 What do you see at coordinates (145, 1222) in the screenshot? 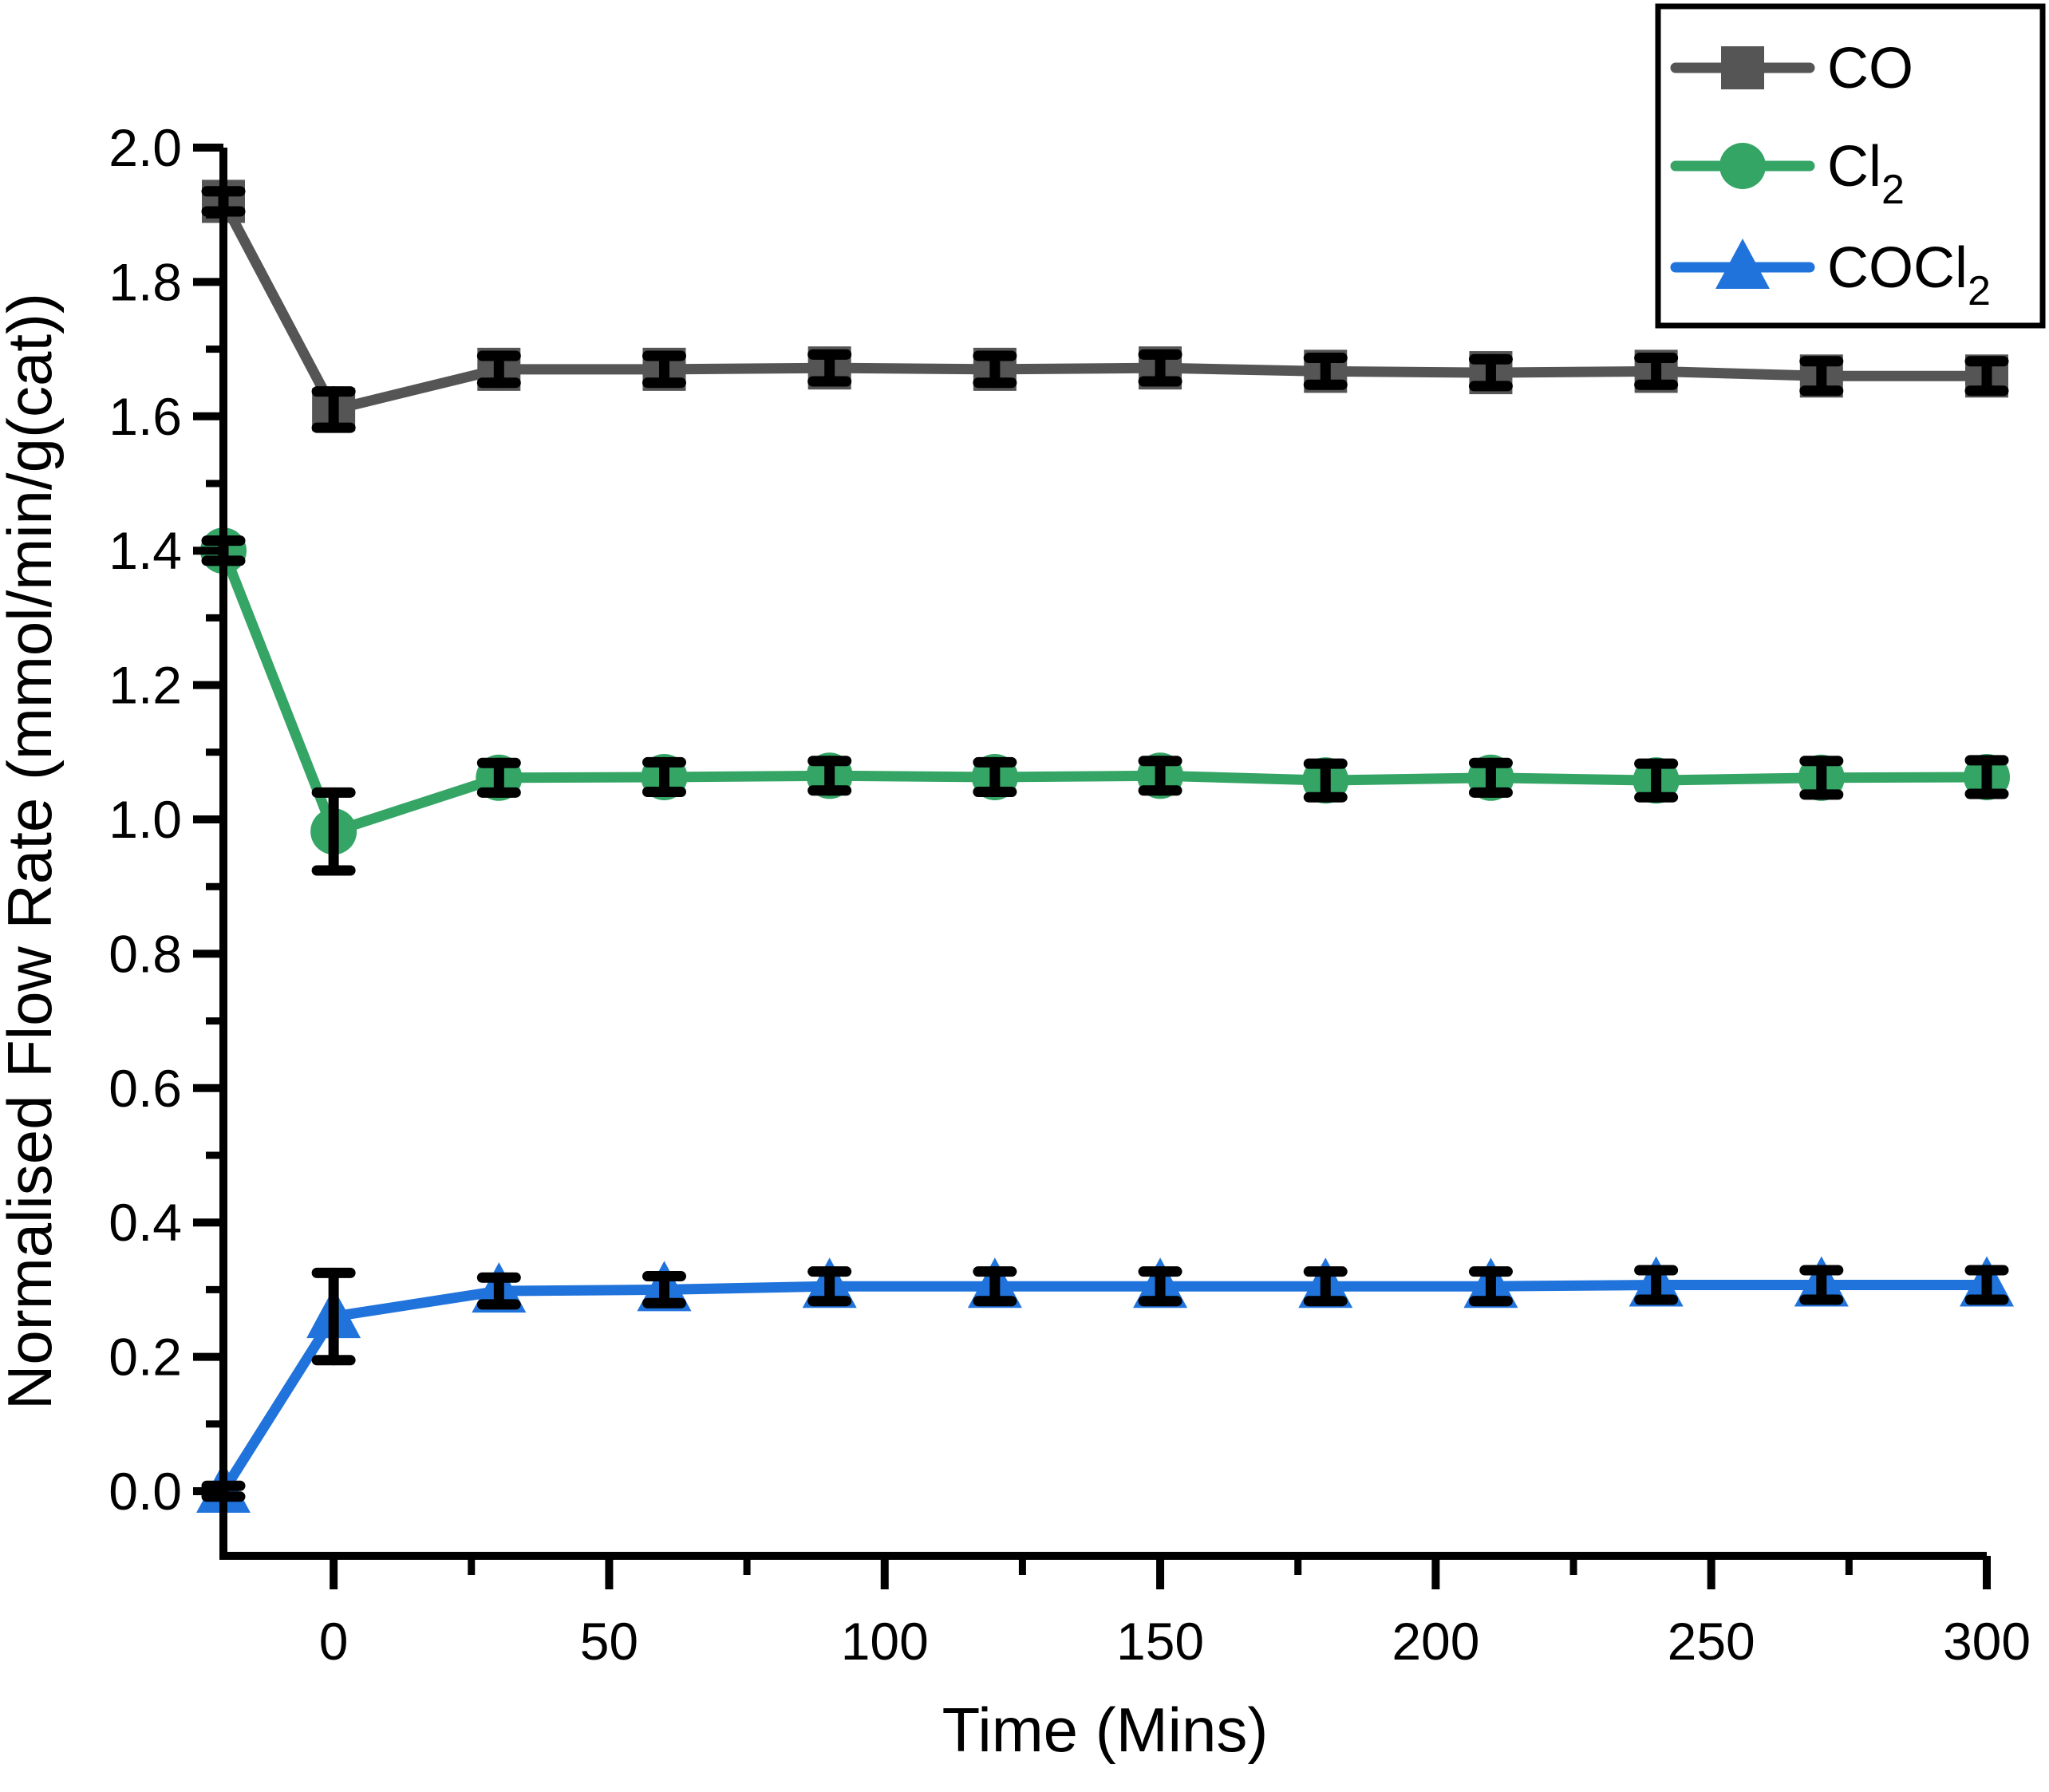
I see `y-tick-label: 0.4` at bounding box center [145, 1222].